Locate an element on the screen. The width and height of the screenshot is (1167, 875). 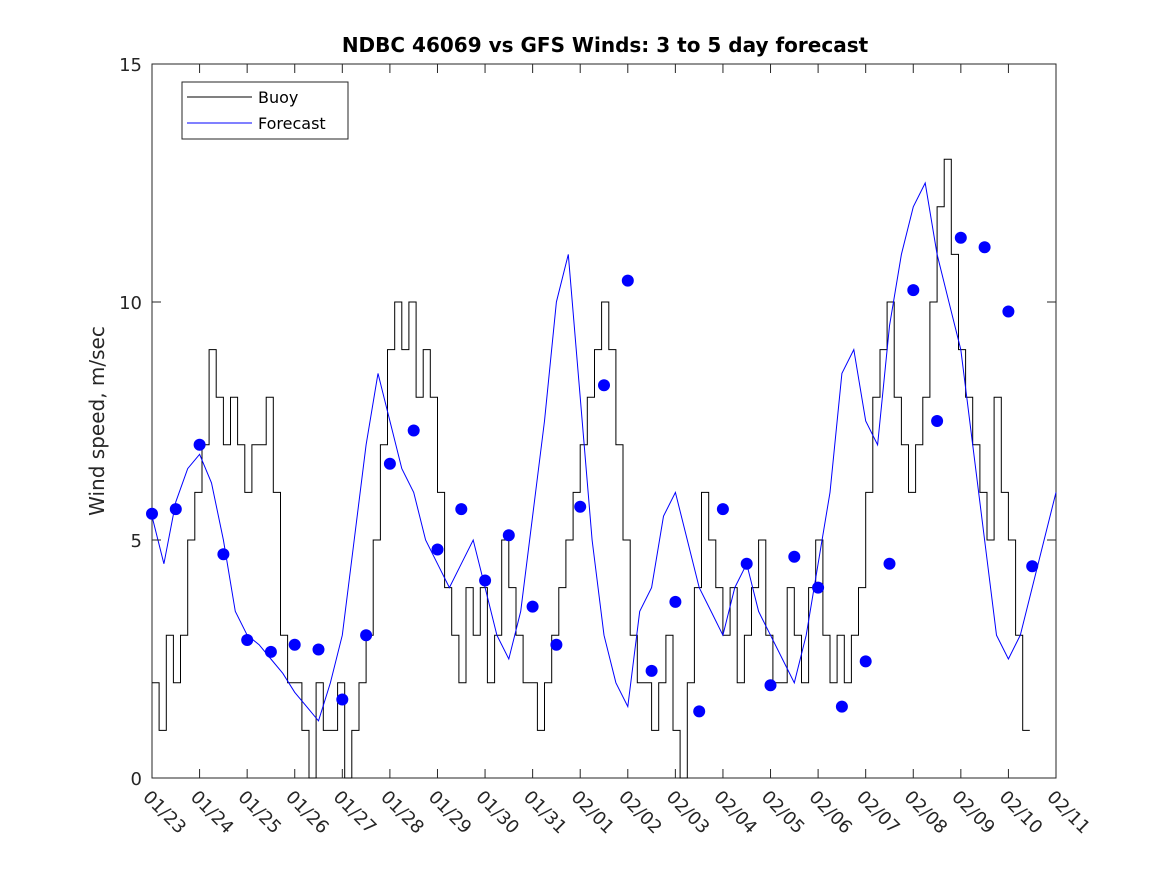
x-tick-label: 01/23 is located at coordinates (164, 813).